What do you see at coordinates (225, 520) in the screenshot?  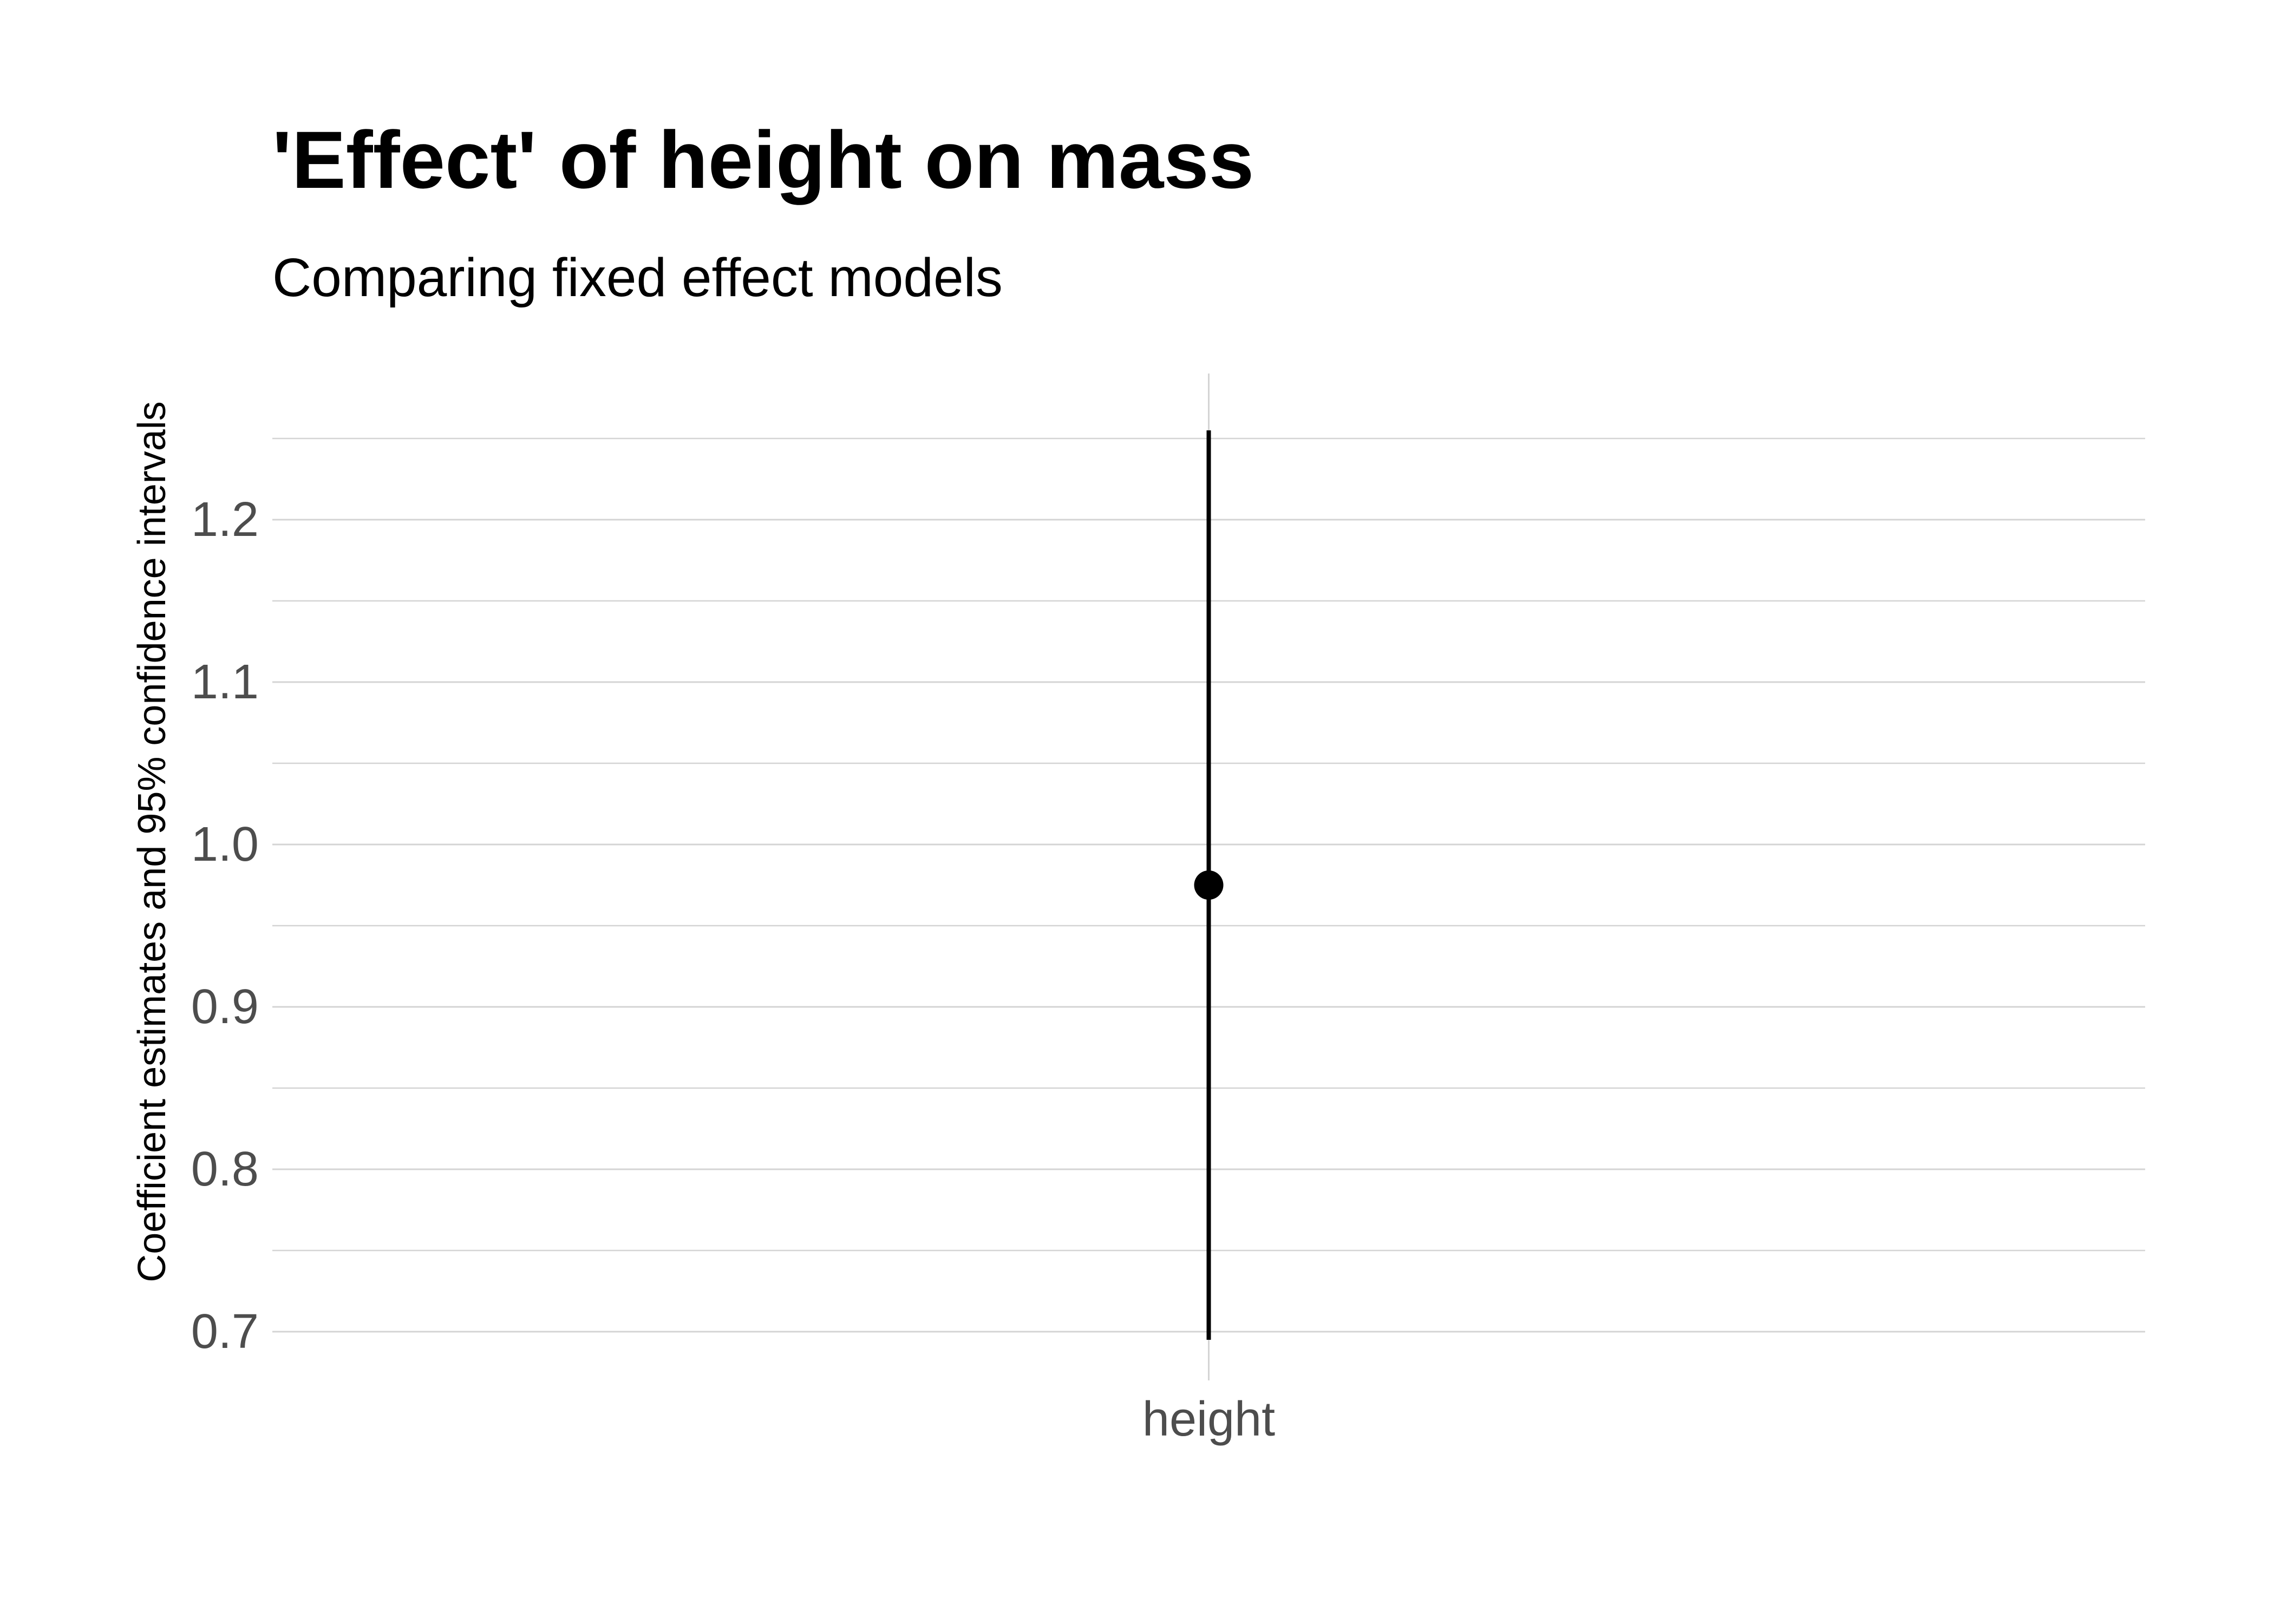 I see `y-tick-label: 1.2` at bounding box center [225, 520].